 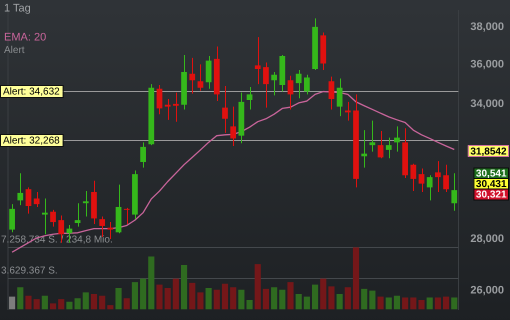 What do you see at coordinates (17, 8) in the screenshot?
I see `chart-title: 1 Tag` at bounding box center [17, 8].